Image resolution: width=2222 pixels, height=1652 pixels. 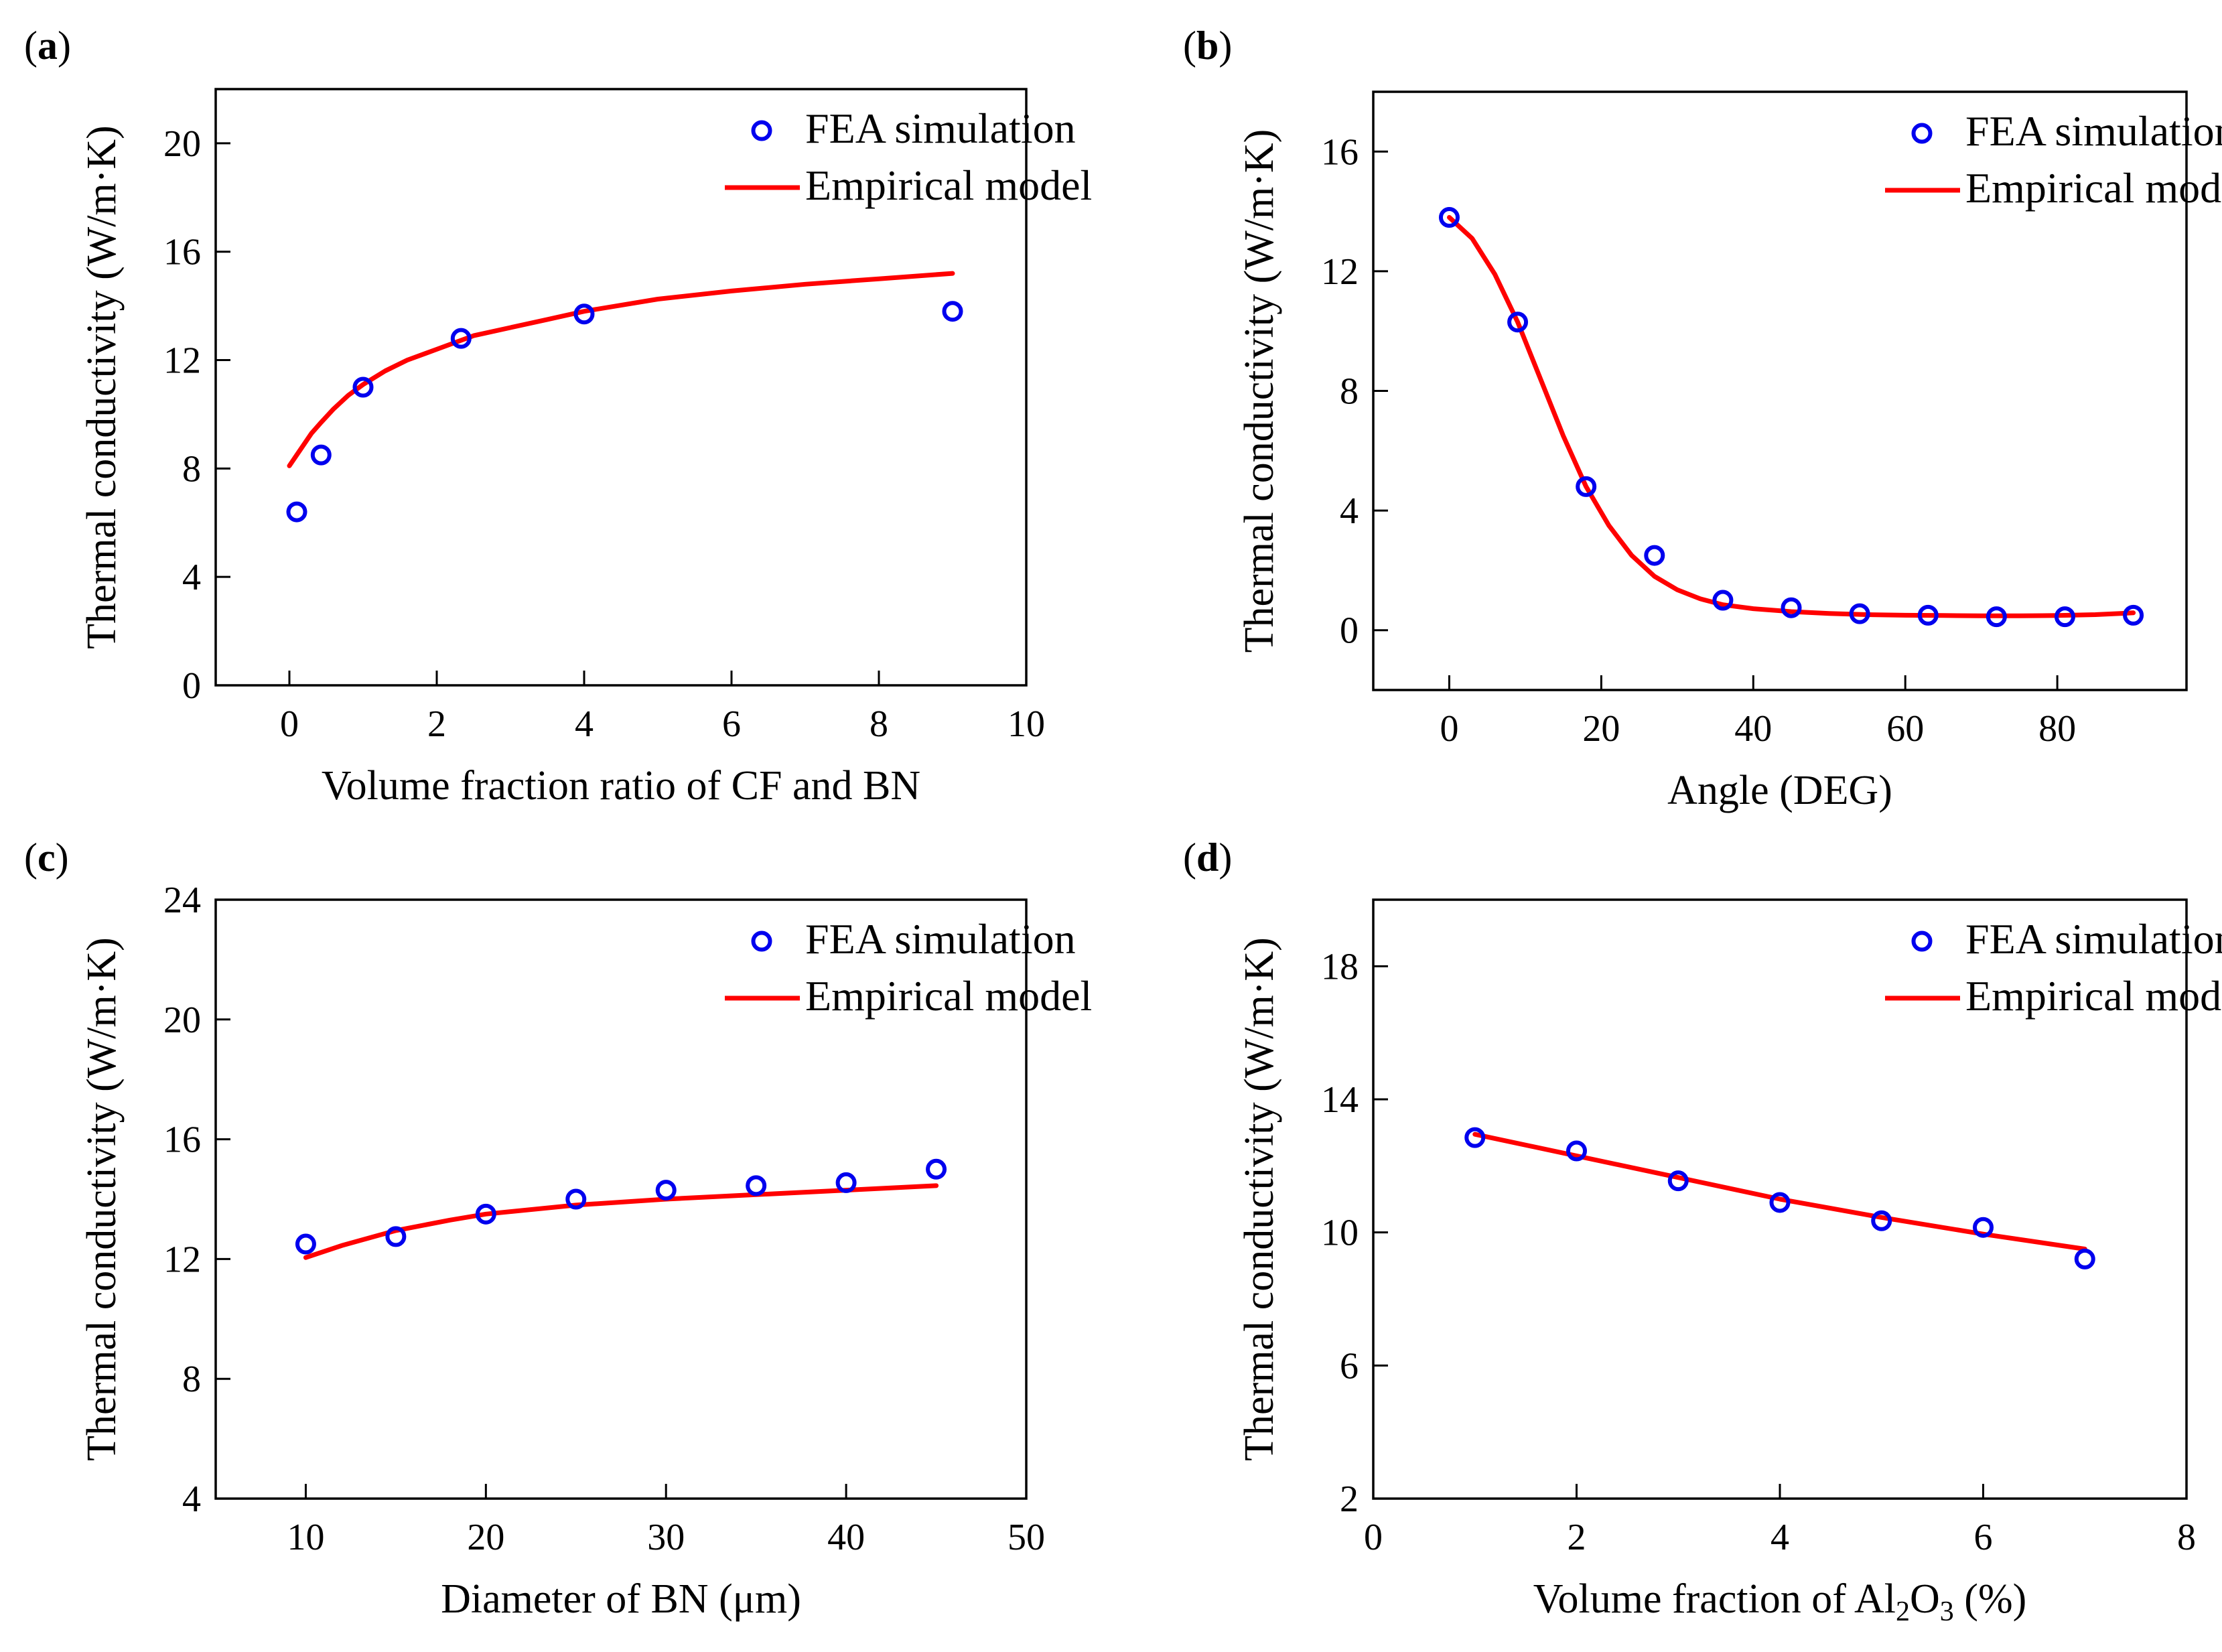 I want to click on y-tick-label: 10, so click(x=1340, y=1233).